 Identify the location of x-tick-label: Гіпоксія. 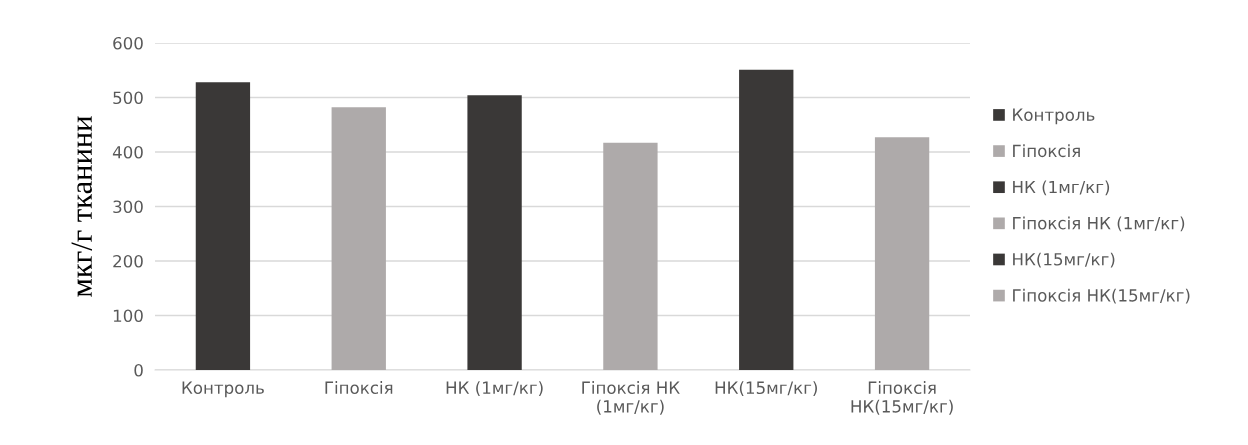
(359, 388).